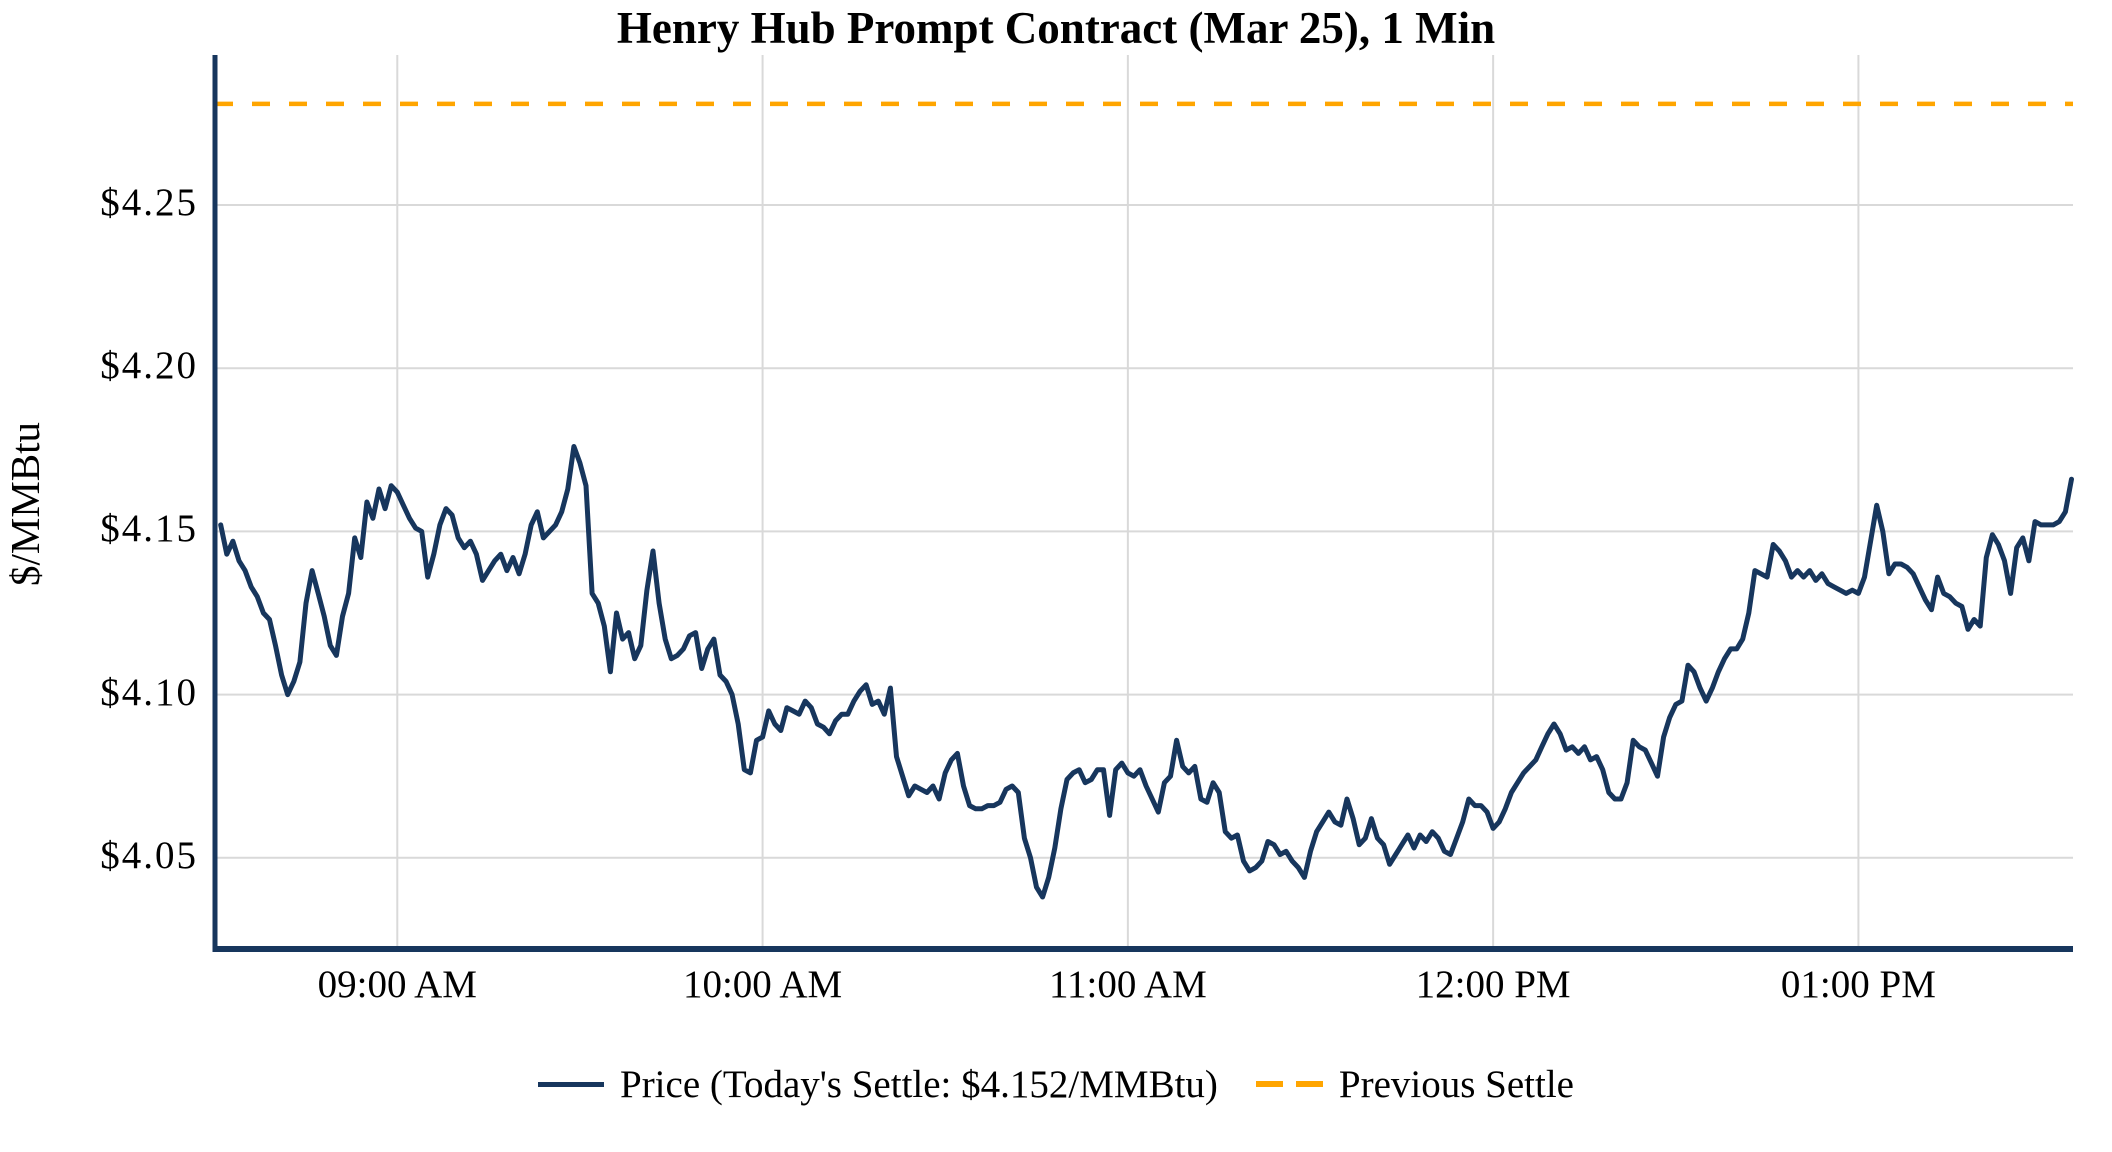 This screenshot has height=1152, width=2112. I want to click on x-tick-label: 10:00 AM, so click(762, 984).